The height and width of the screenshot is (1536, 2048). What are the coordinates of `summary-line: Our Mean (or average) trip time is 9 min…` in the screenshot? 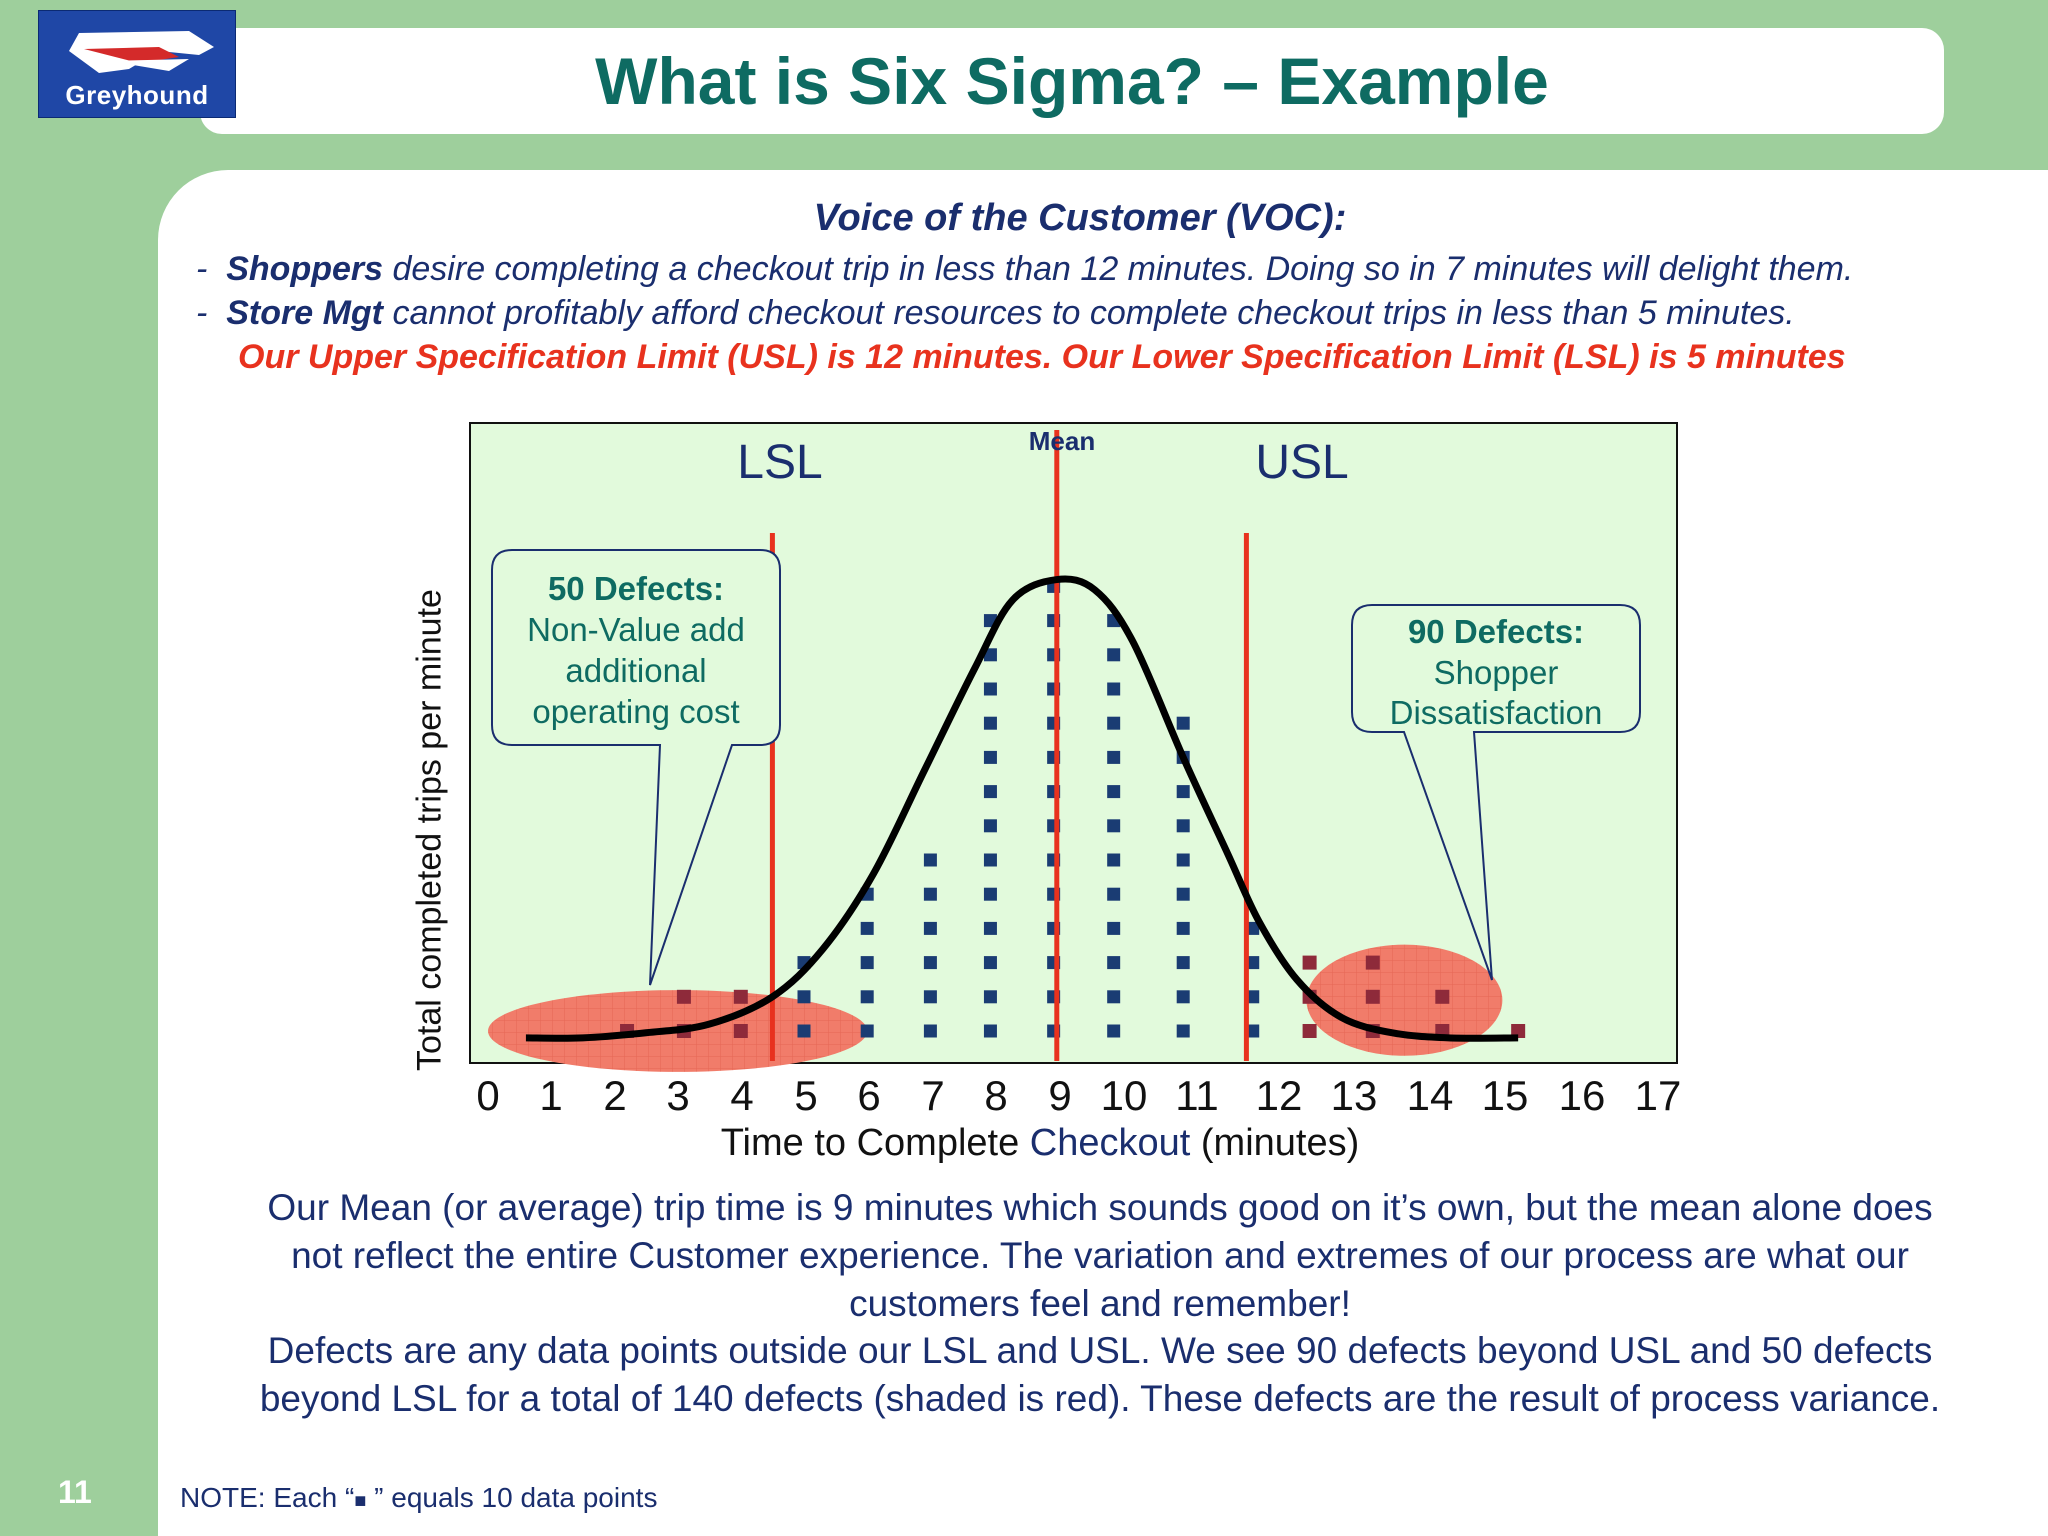 It's located at (1100, 1207).